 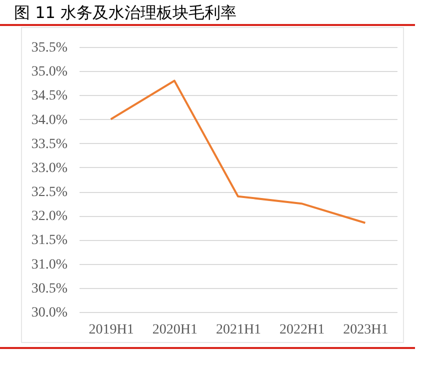 What do you see at coordinates (49, 264) in the screenshot?
I see `y-tick-label: 31.0%` at bounding box center [49, 264].